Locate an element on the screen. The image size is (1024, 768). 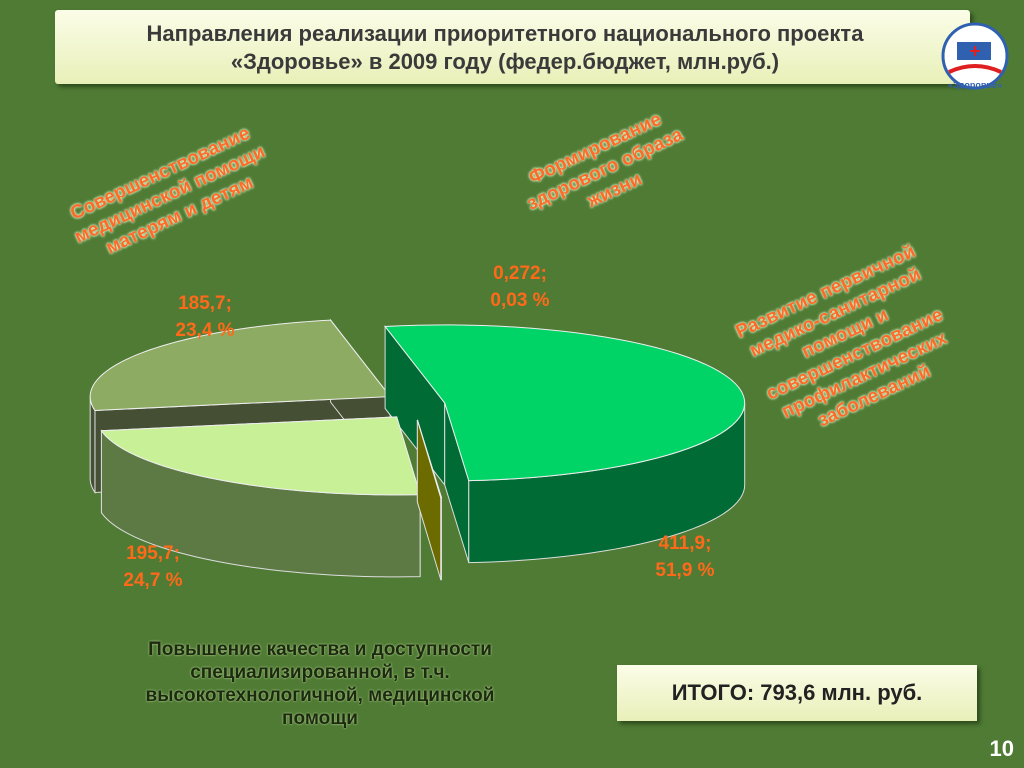
value-label: 411,9; is located at coordinates (685, 543).